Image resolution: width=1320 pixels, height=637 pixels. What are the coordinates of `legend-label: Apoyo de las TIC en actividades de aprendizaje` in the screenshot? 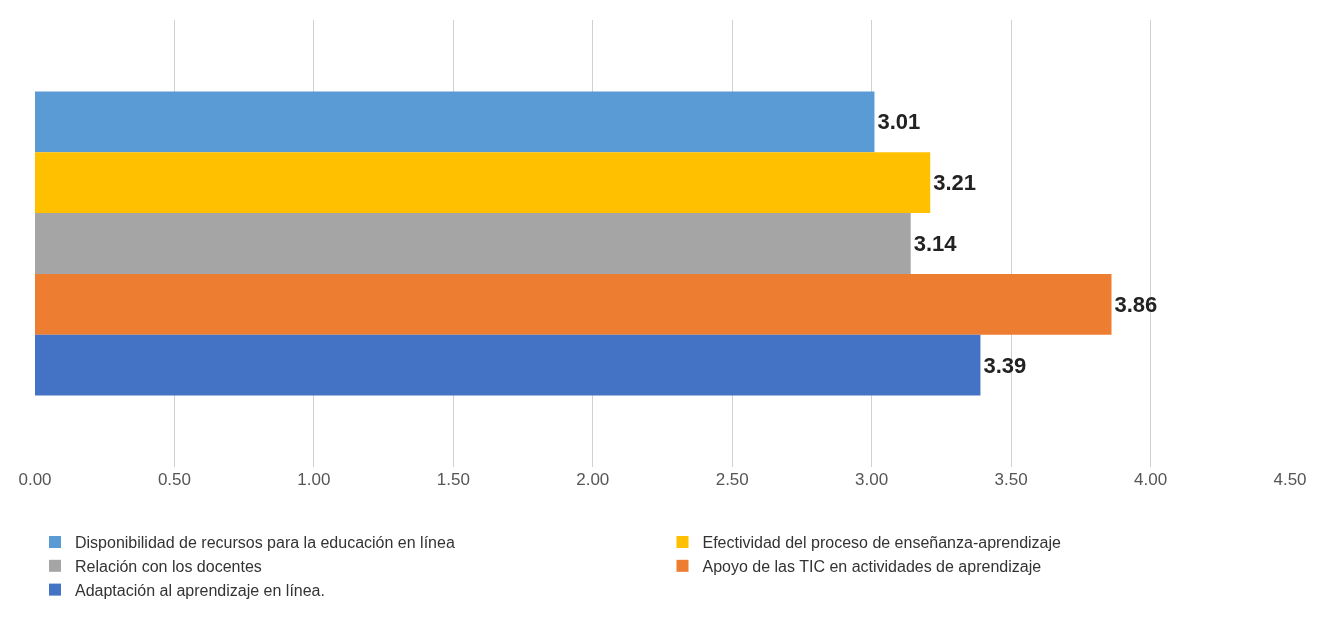 It's located at (872, 567).